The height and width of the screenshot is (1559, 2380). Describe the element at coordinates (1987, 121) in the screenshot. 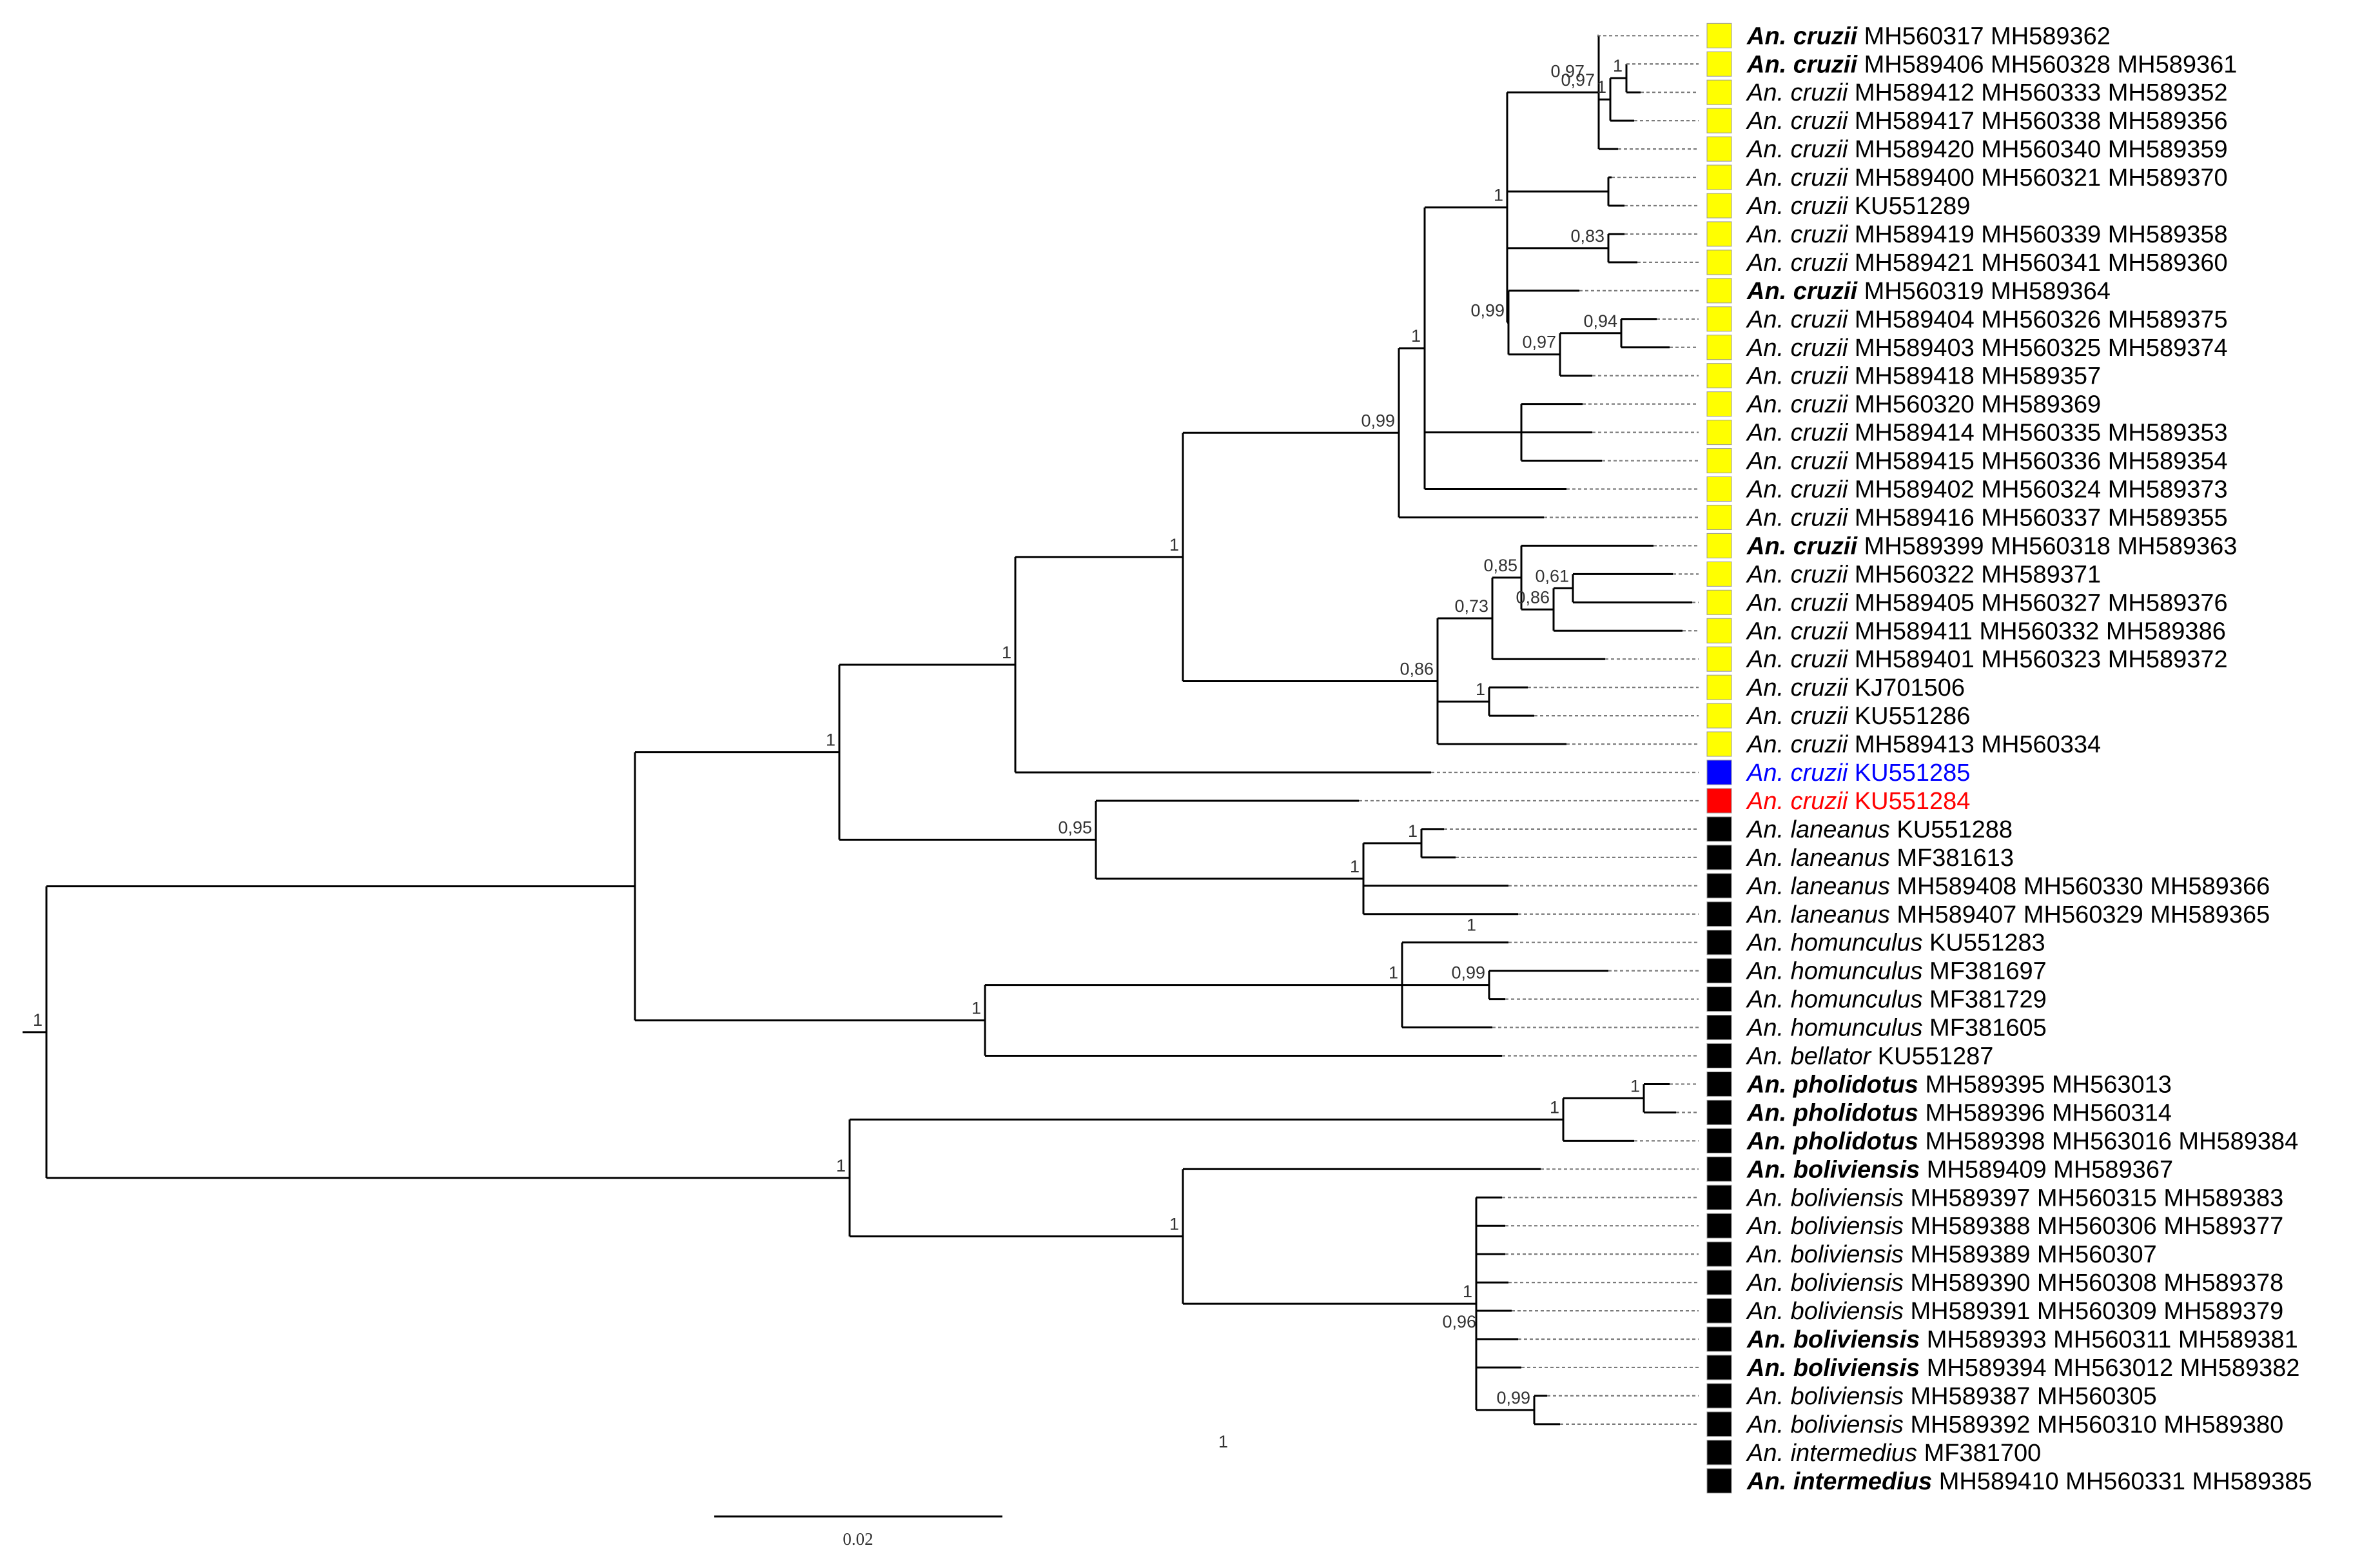

I see `taxon-label: An. cruzii MH589417 MH560338 MH589356` at that location.